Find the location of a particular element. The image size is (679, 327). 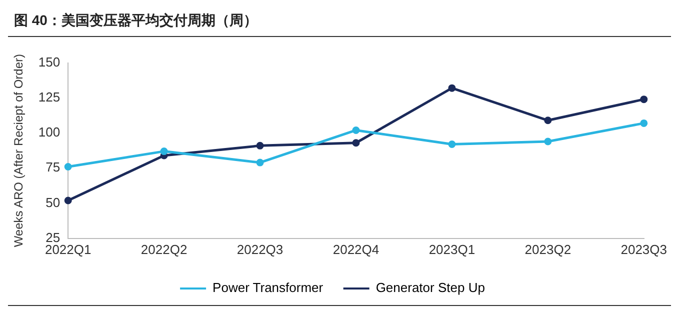

x-tick-label: 2023Q3 is located at coordinates (643, 249).